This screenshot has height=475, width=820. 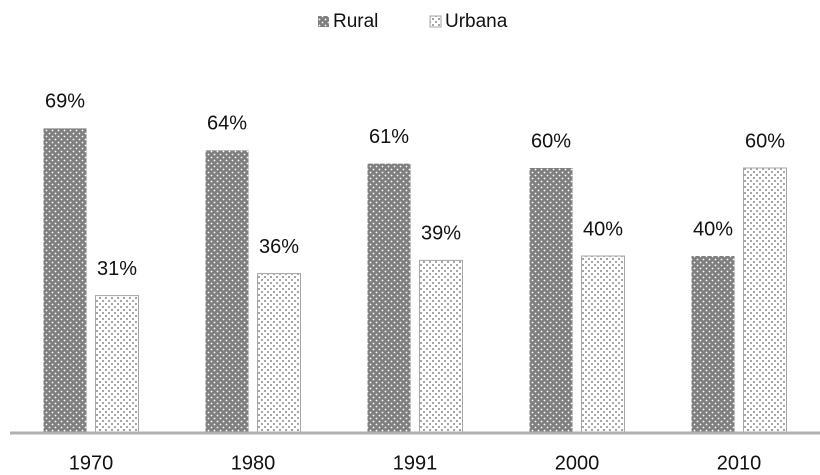 I want to click on legend-label: Rural, so click(x=355, y=21).